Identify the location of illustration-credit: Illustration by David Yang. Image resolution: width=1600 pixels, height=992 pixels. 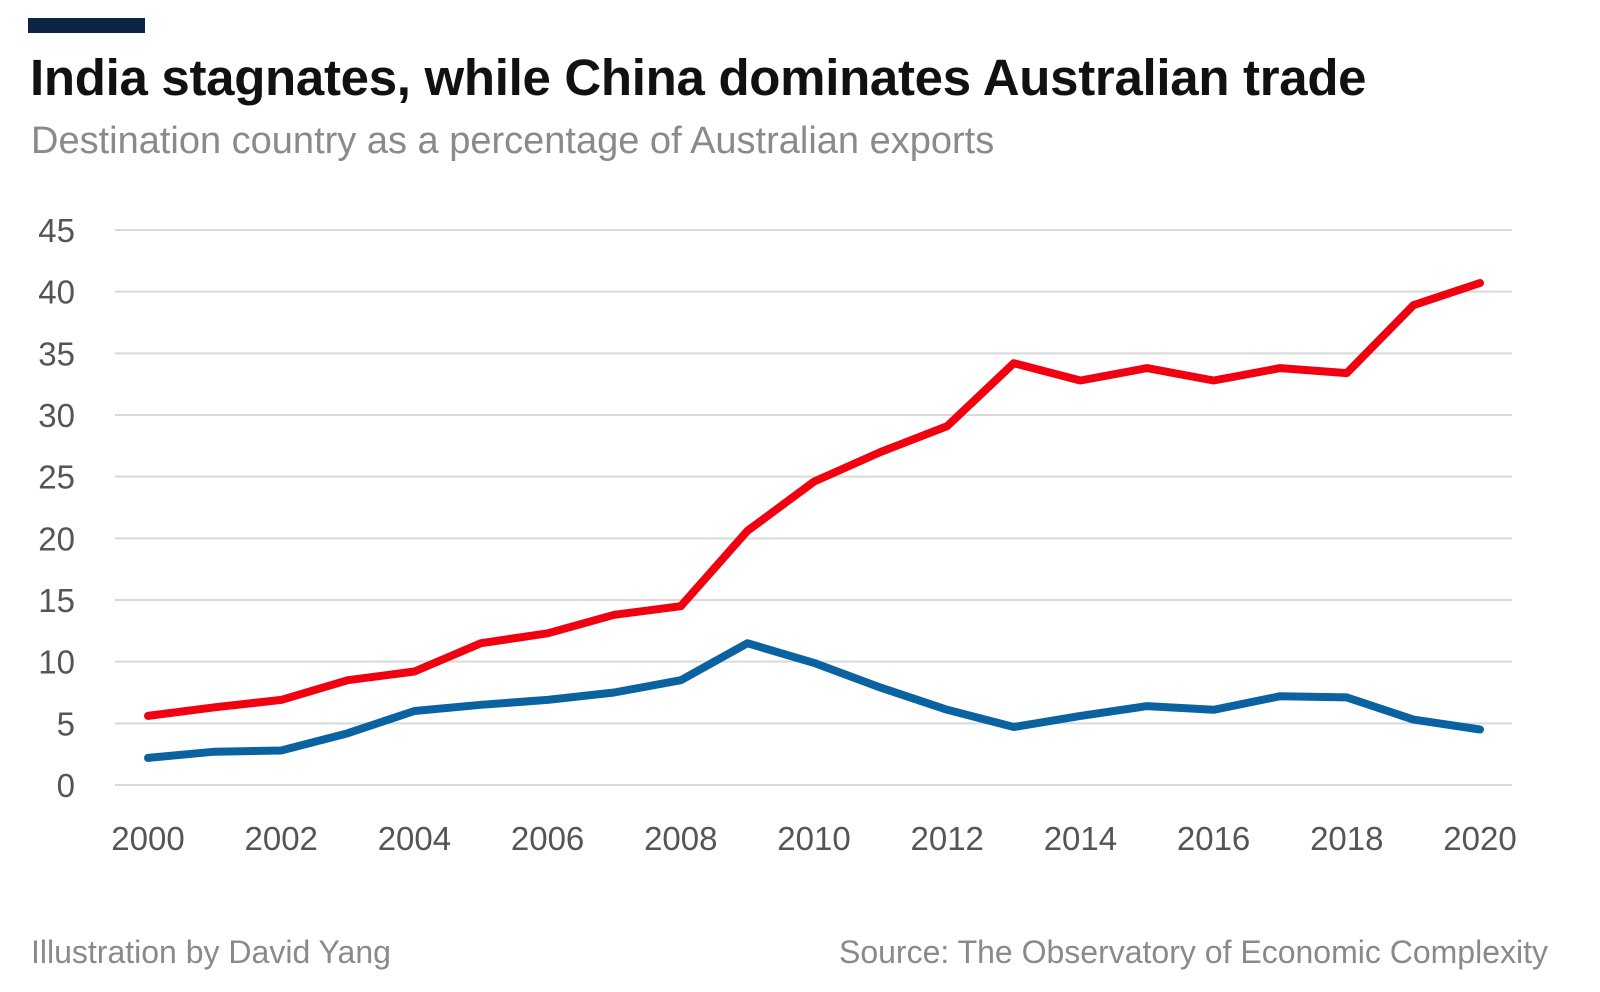
(211, 952).